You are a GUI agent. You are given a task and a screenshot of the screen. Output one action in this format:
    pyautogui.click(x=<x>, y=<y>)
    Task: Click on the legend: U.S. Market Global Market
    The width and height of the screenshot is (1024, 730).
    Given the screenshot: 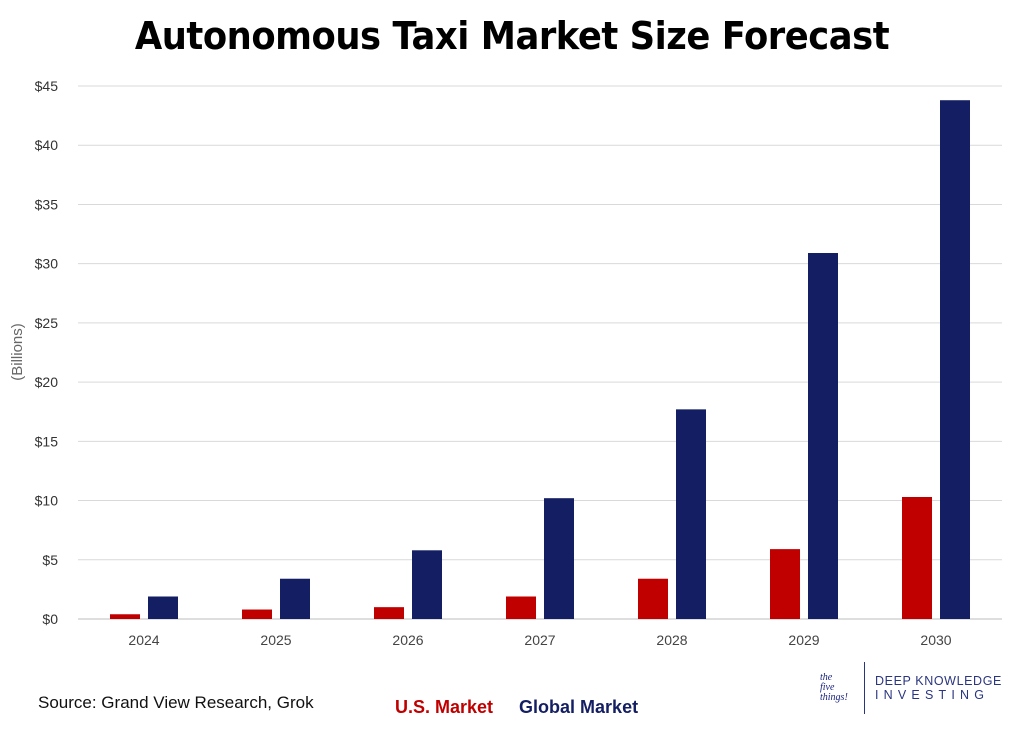 What is the action you would take?
    pyautogui.click(x=516, y=707)
    